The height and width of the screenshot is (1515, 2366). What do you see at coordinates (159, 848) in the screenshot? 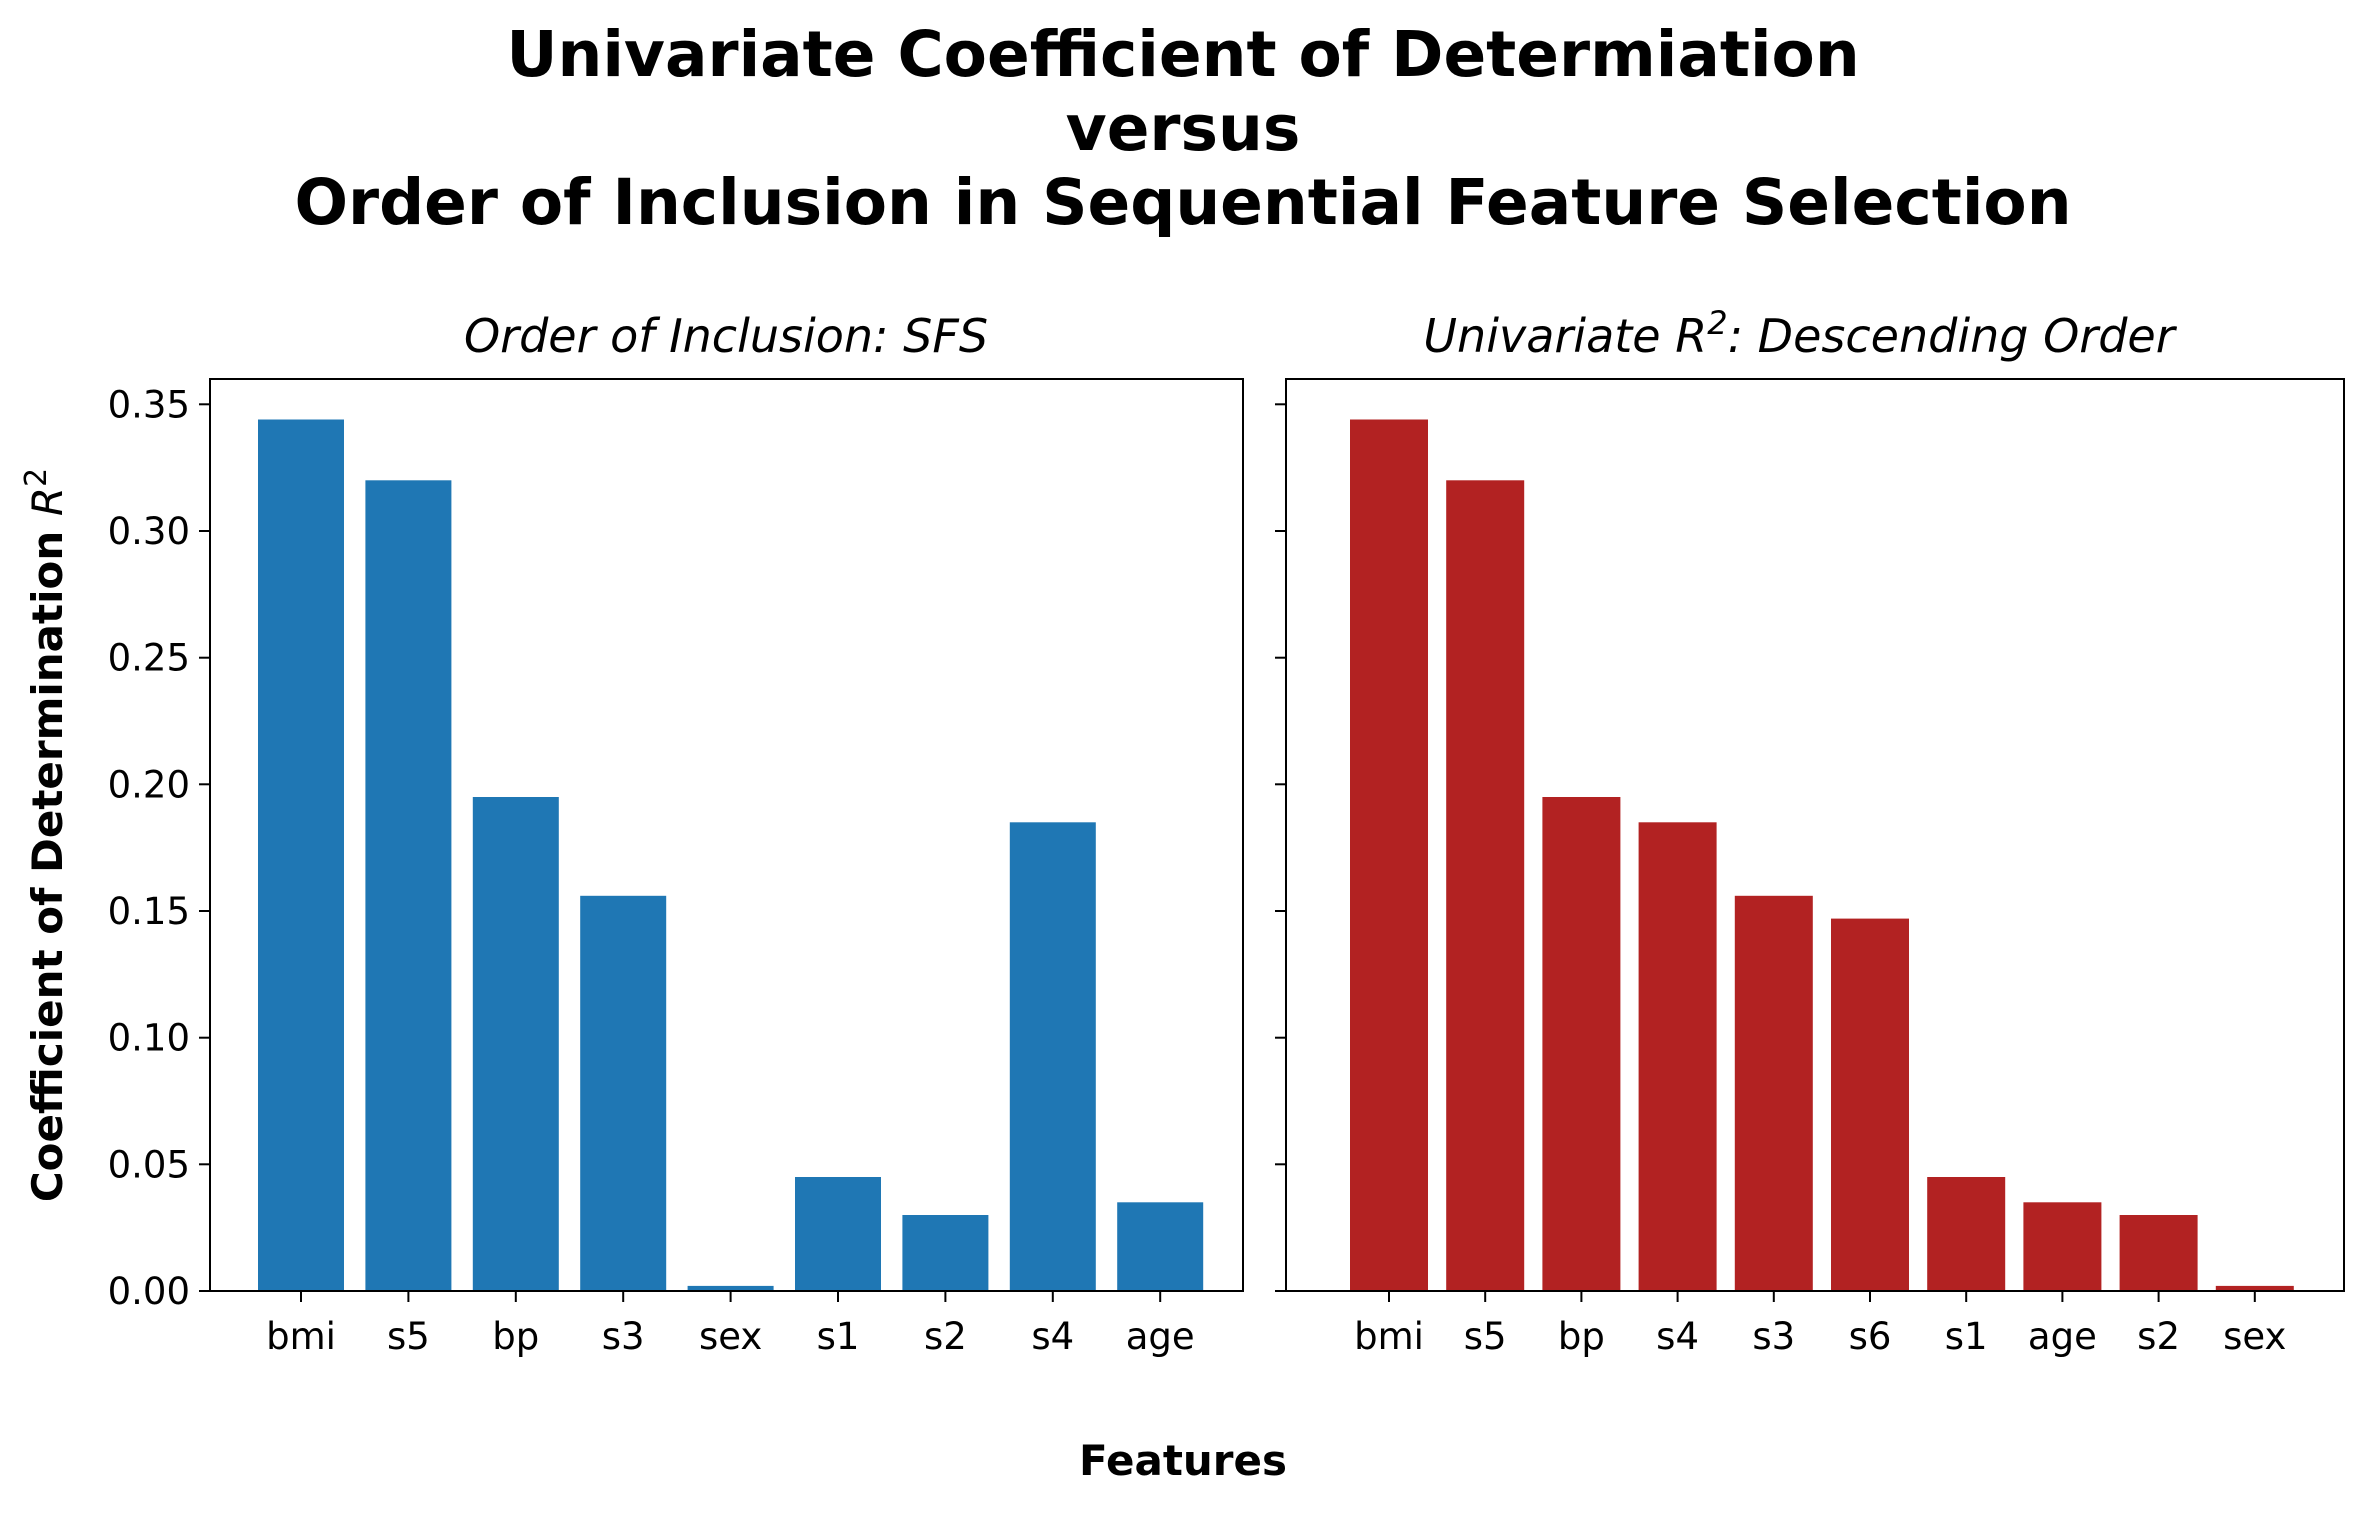
I see `panel-sfs-y-ticks: 0.00 0.05 0.10 0.15 0.20 0.25 0.30 0.35` at bounding box center [159, 848].